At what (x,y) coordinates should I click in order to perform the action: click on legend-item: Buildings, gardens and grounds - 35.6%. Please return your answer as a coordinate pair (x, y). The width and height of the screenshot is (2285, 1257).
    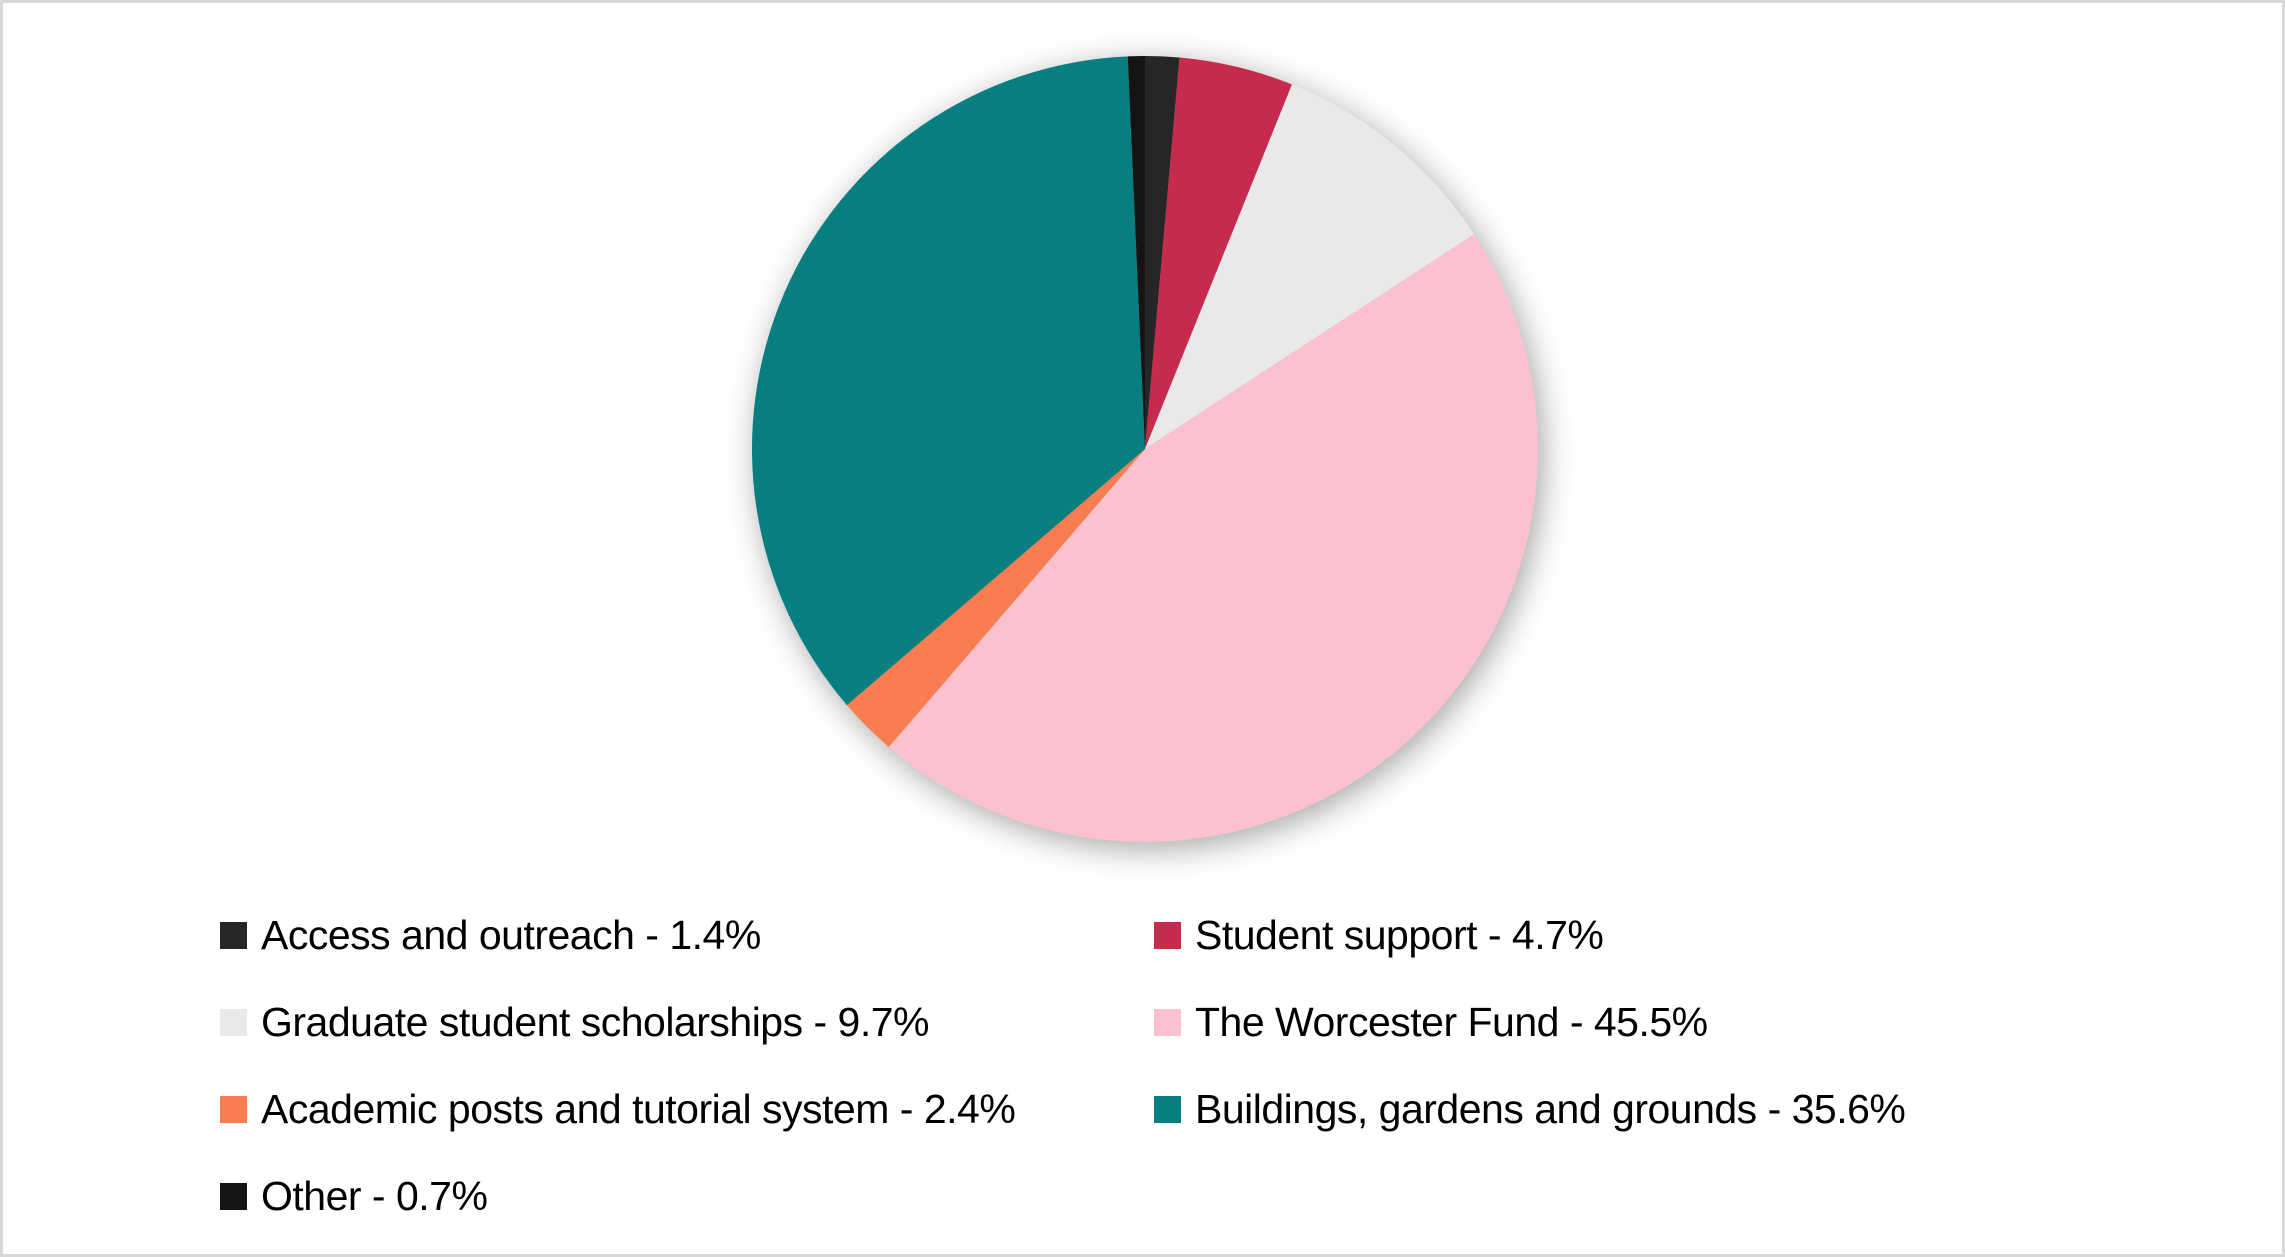
    Looking at the image, I should click on (1530, 1109).